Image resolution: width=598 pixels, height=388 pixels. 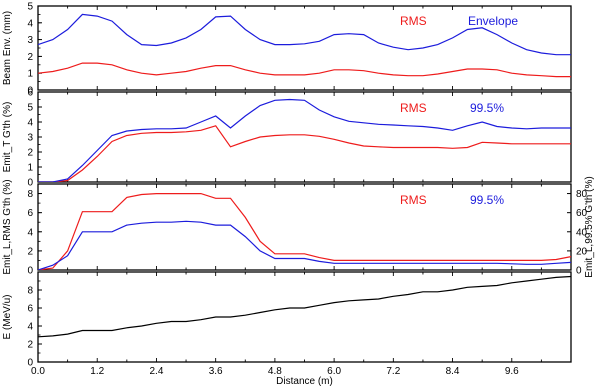 I want to click on y-right-tick-label: 0, so click(x=579, y=271).